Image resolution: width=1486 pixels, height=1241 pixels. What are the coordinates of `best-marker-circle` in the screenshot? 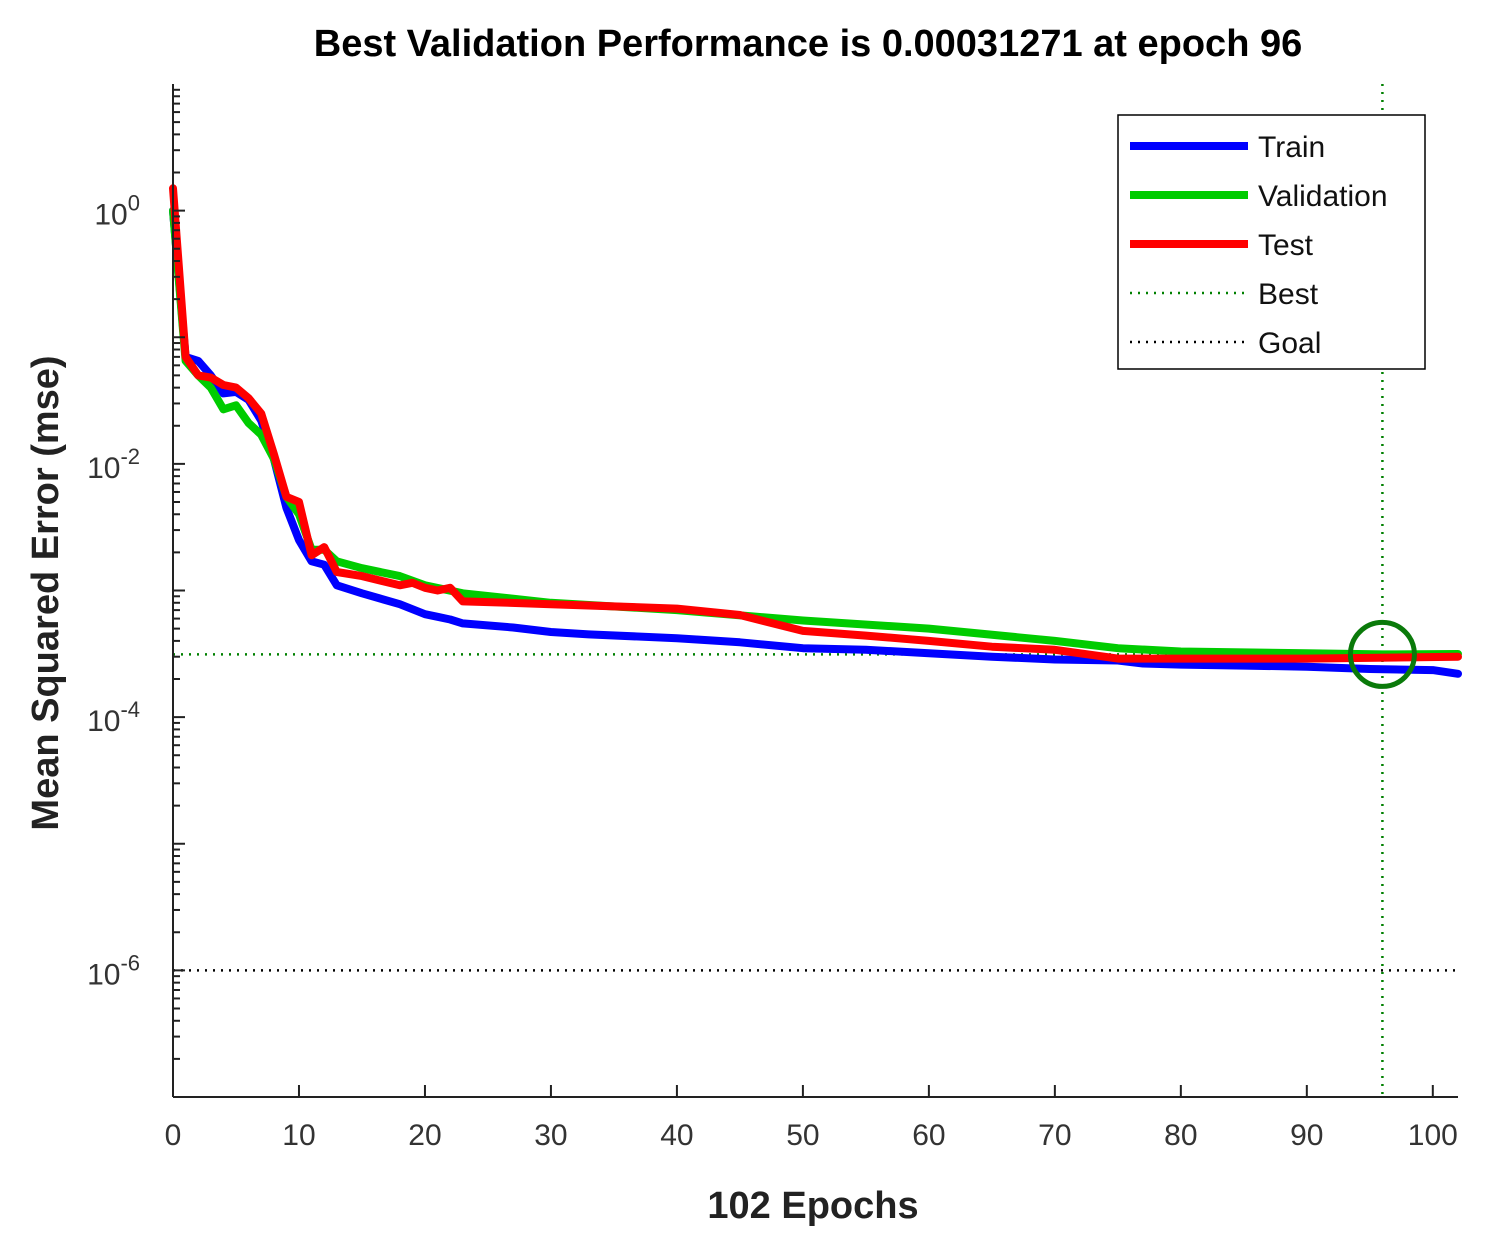 It's located at (1382, 654).